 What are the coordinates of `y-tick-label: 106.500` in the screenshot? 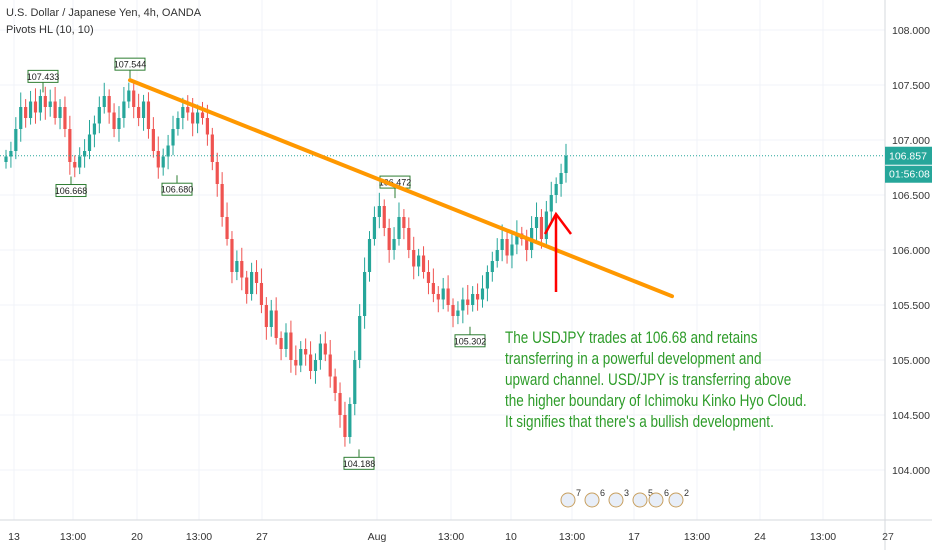 It's located at (911, 196).